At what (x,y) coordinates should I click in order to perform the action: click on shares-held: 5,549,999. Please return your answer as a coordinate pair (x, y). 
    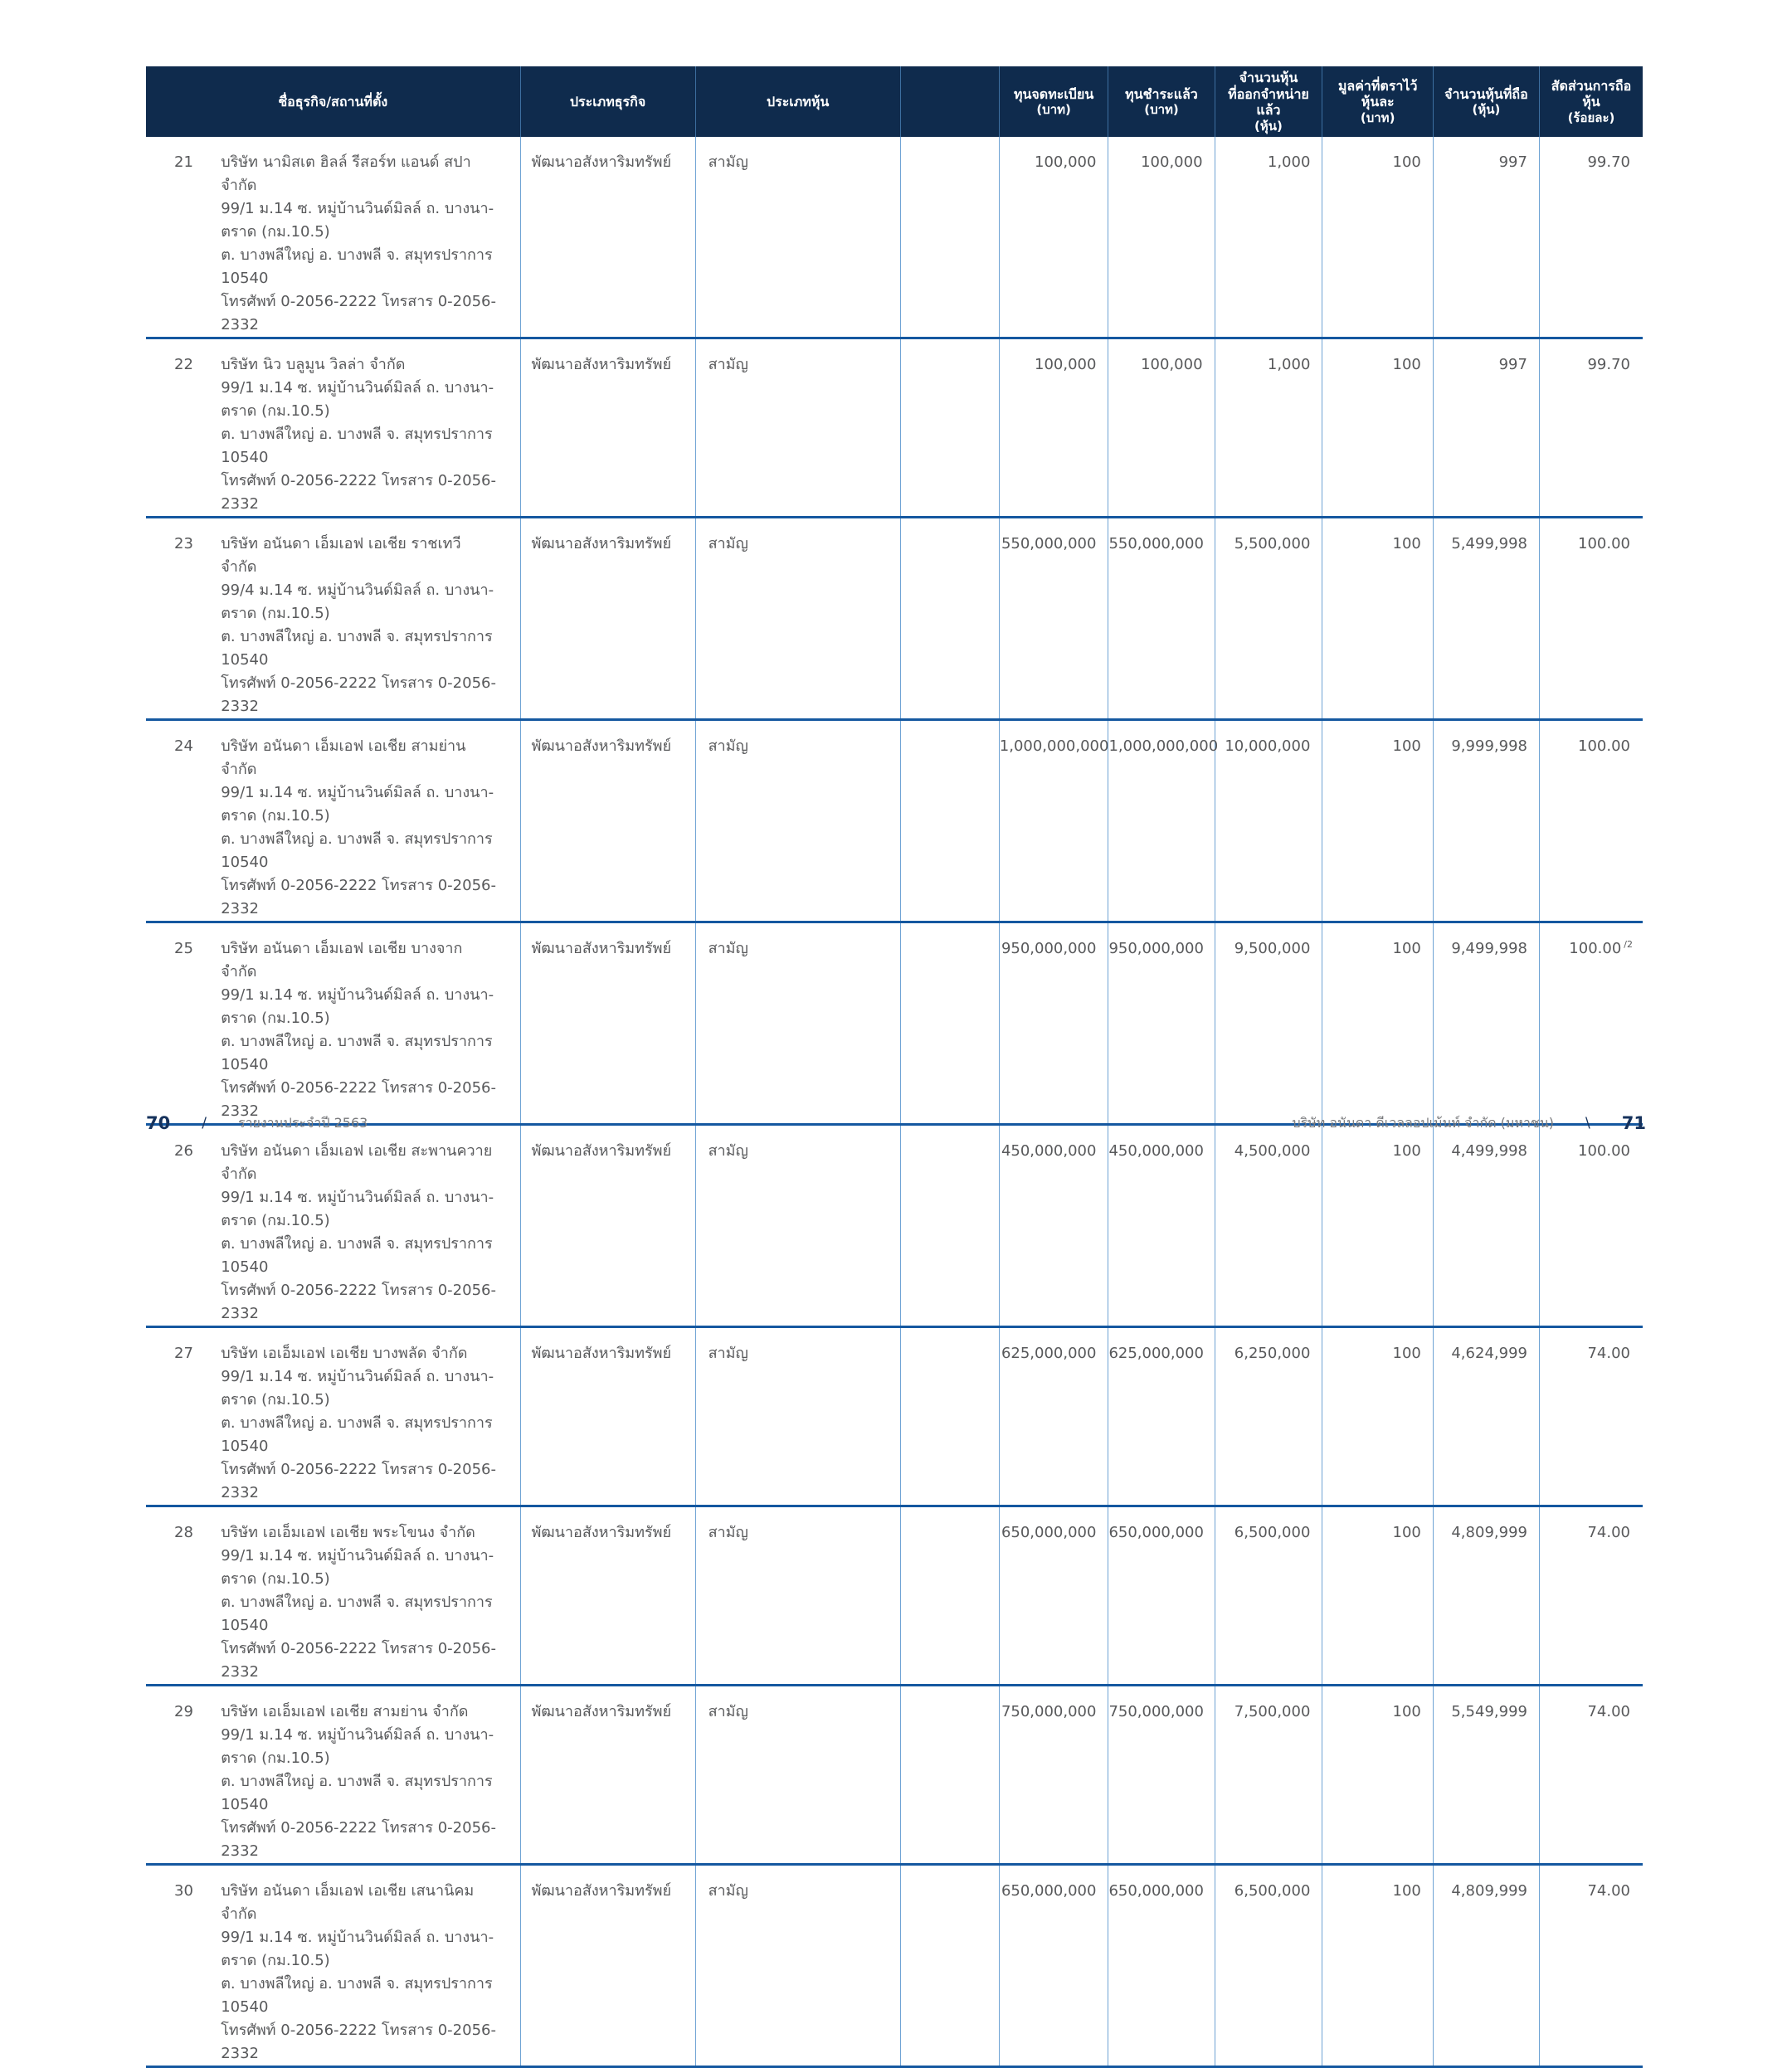
    Looking at the image, I should click on (1486, 1775).